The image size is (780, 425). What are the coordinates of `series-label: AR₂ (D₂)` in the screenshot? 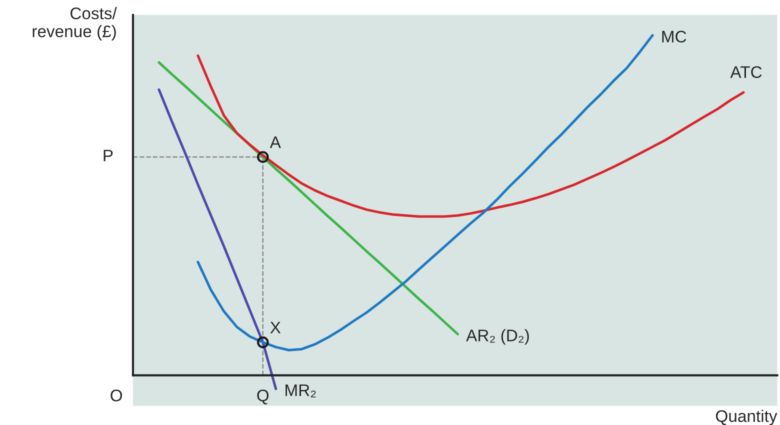 It's located at (497, 337).